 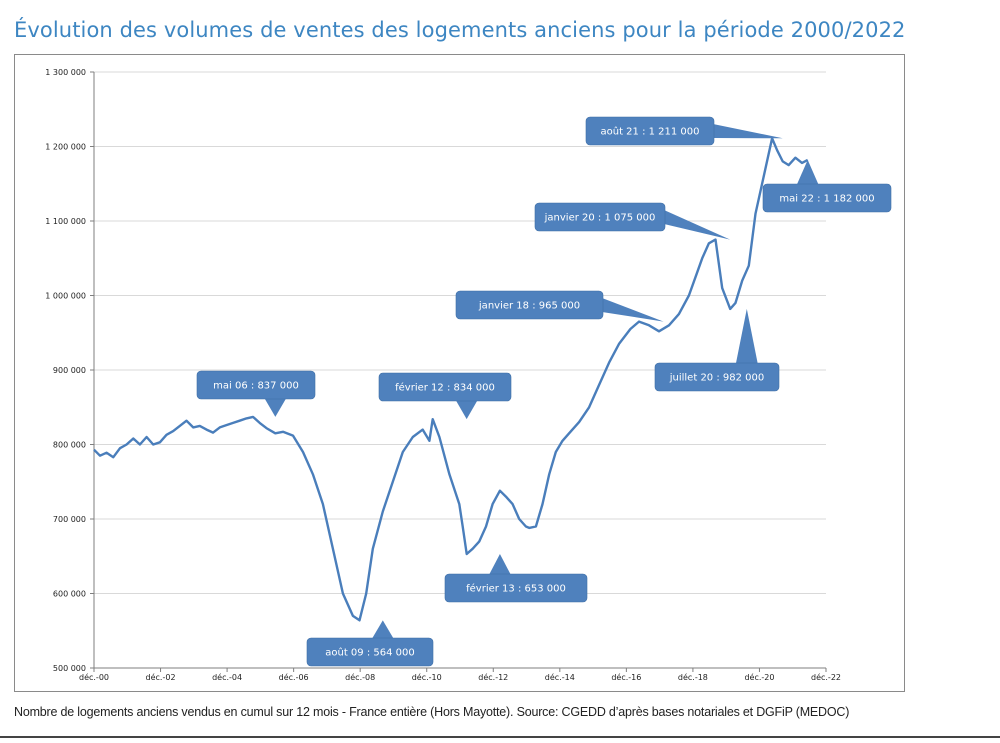 I want to click on callout-label: janvier 18 : 965 000, so click(x=529, y=306).